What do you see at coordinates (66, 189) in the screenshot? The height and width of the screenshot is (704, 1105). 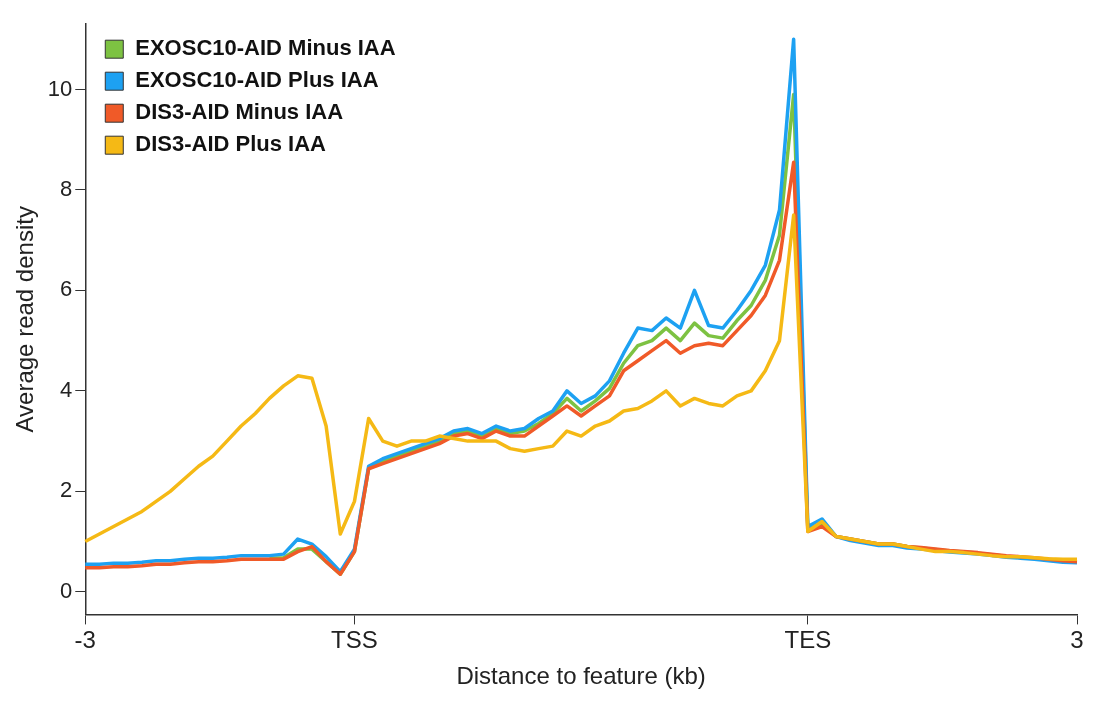 I see `y-tick-label: 8` at bounding box center [66, 189].